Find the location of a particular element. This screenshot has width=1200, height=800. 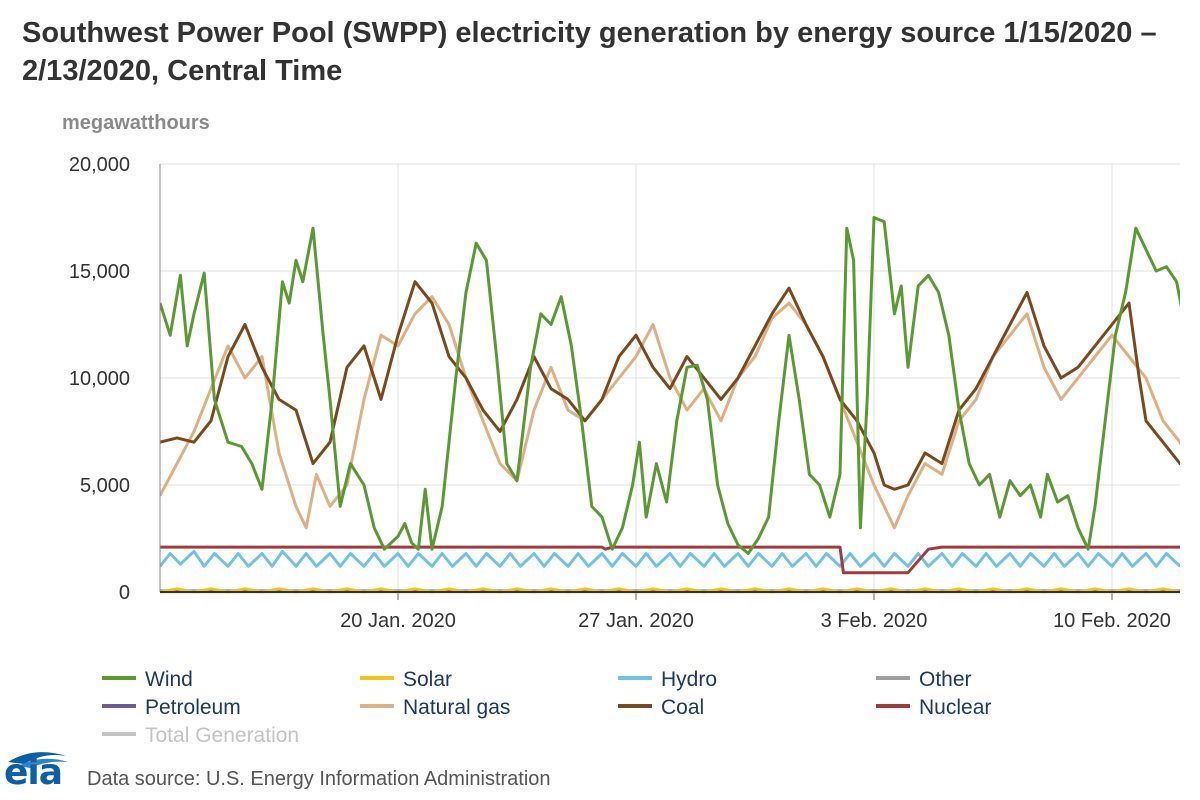

y-tick-label: 10,000 is located at coordinates (99, 379).